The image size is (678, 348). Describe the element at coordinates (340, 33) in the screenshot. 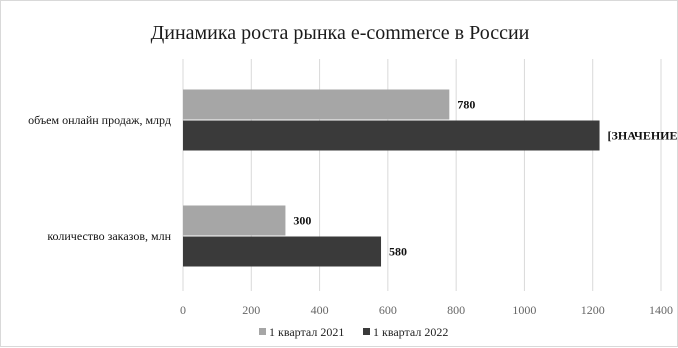

I see `chart-title: Динамика роста рынка e-commerce в России` at that location.